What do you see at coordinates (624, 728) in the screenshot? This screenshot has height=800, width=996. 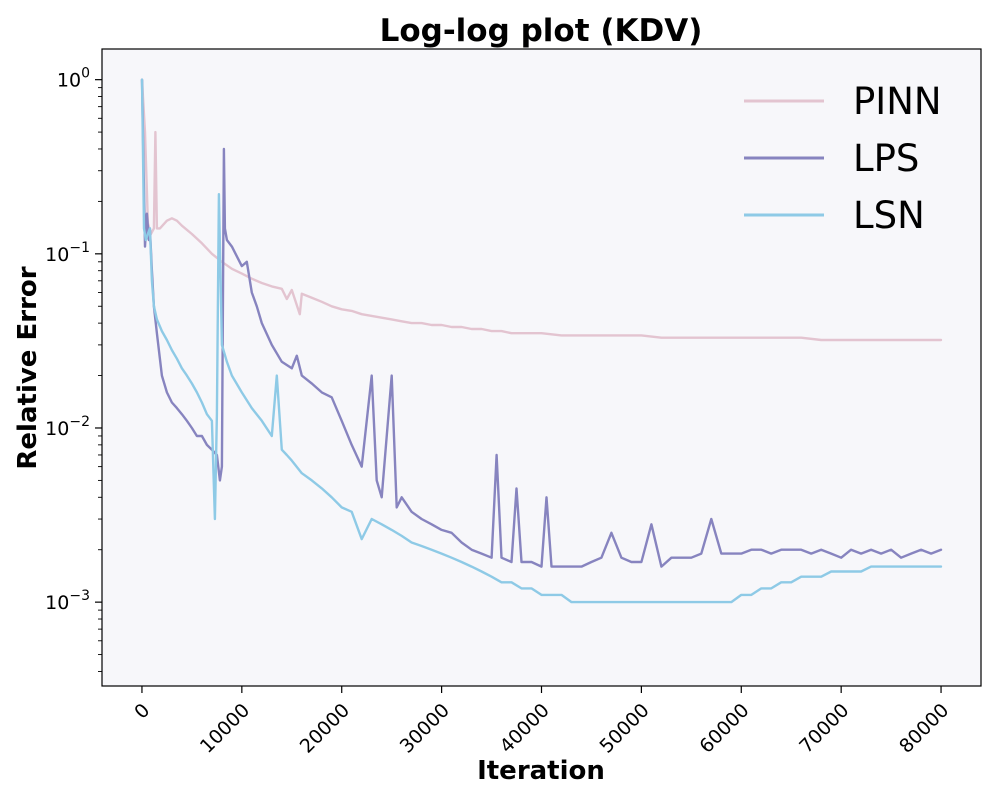 I see `x-tick-label: 50000` at bounding box center [624, 728].